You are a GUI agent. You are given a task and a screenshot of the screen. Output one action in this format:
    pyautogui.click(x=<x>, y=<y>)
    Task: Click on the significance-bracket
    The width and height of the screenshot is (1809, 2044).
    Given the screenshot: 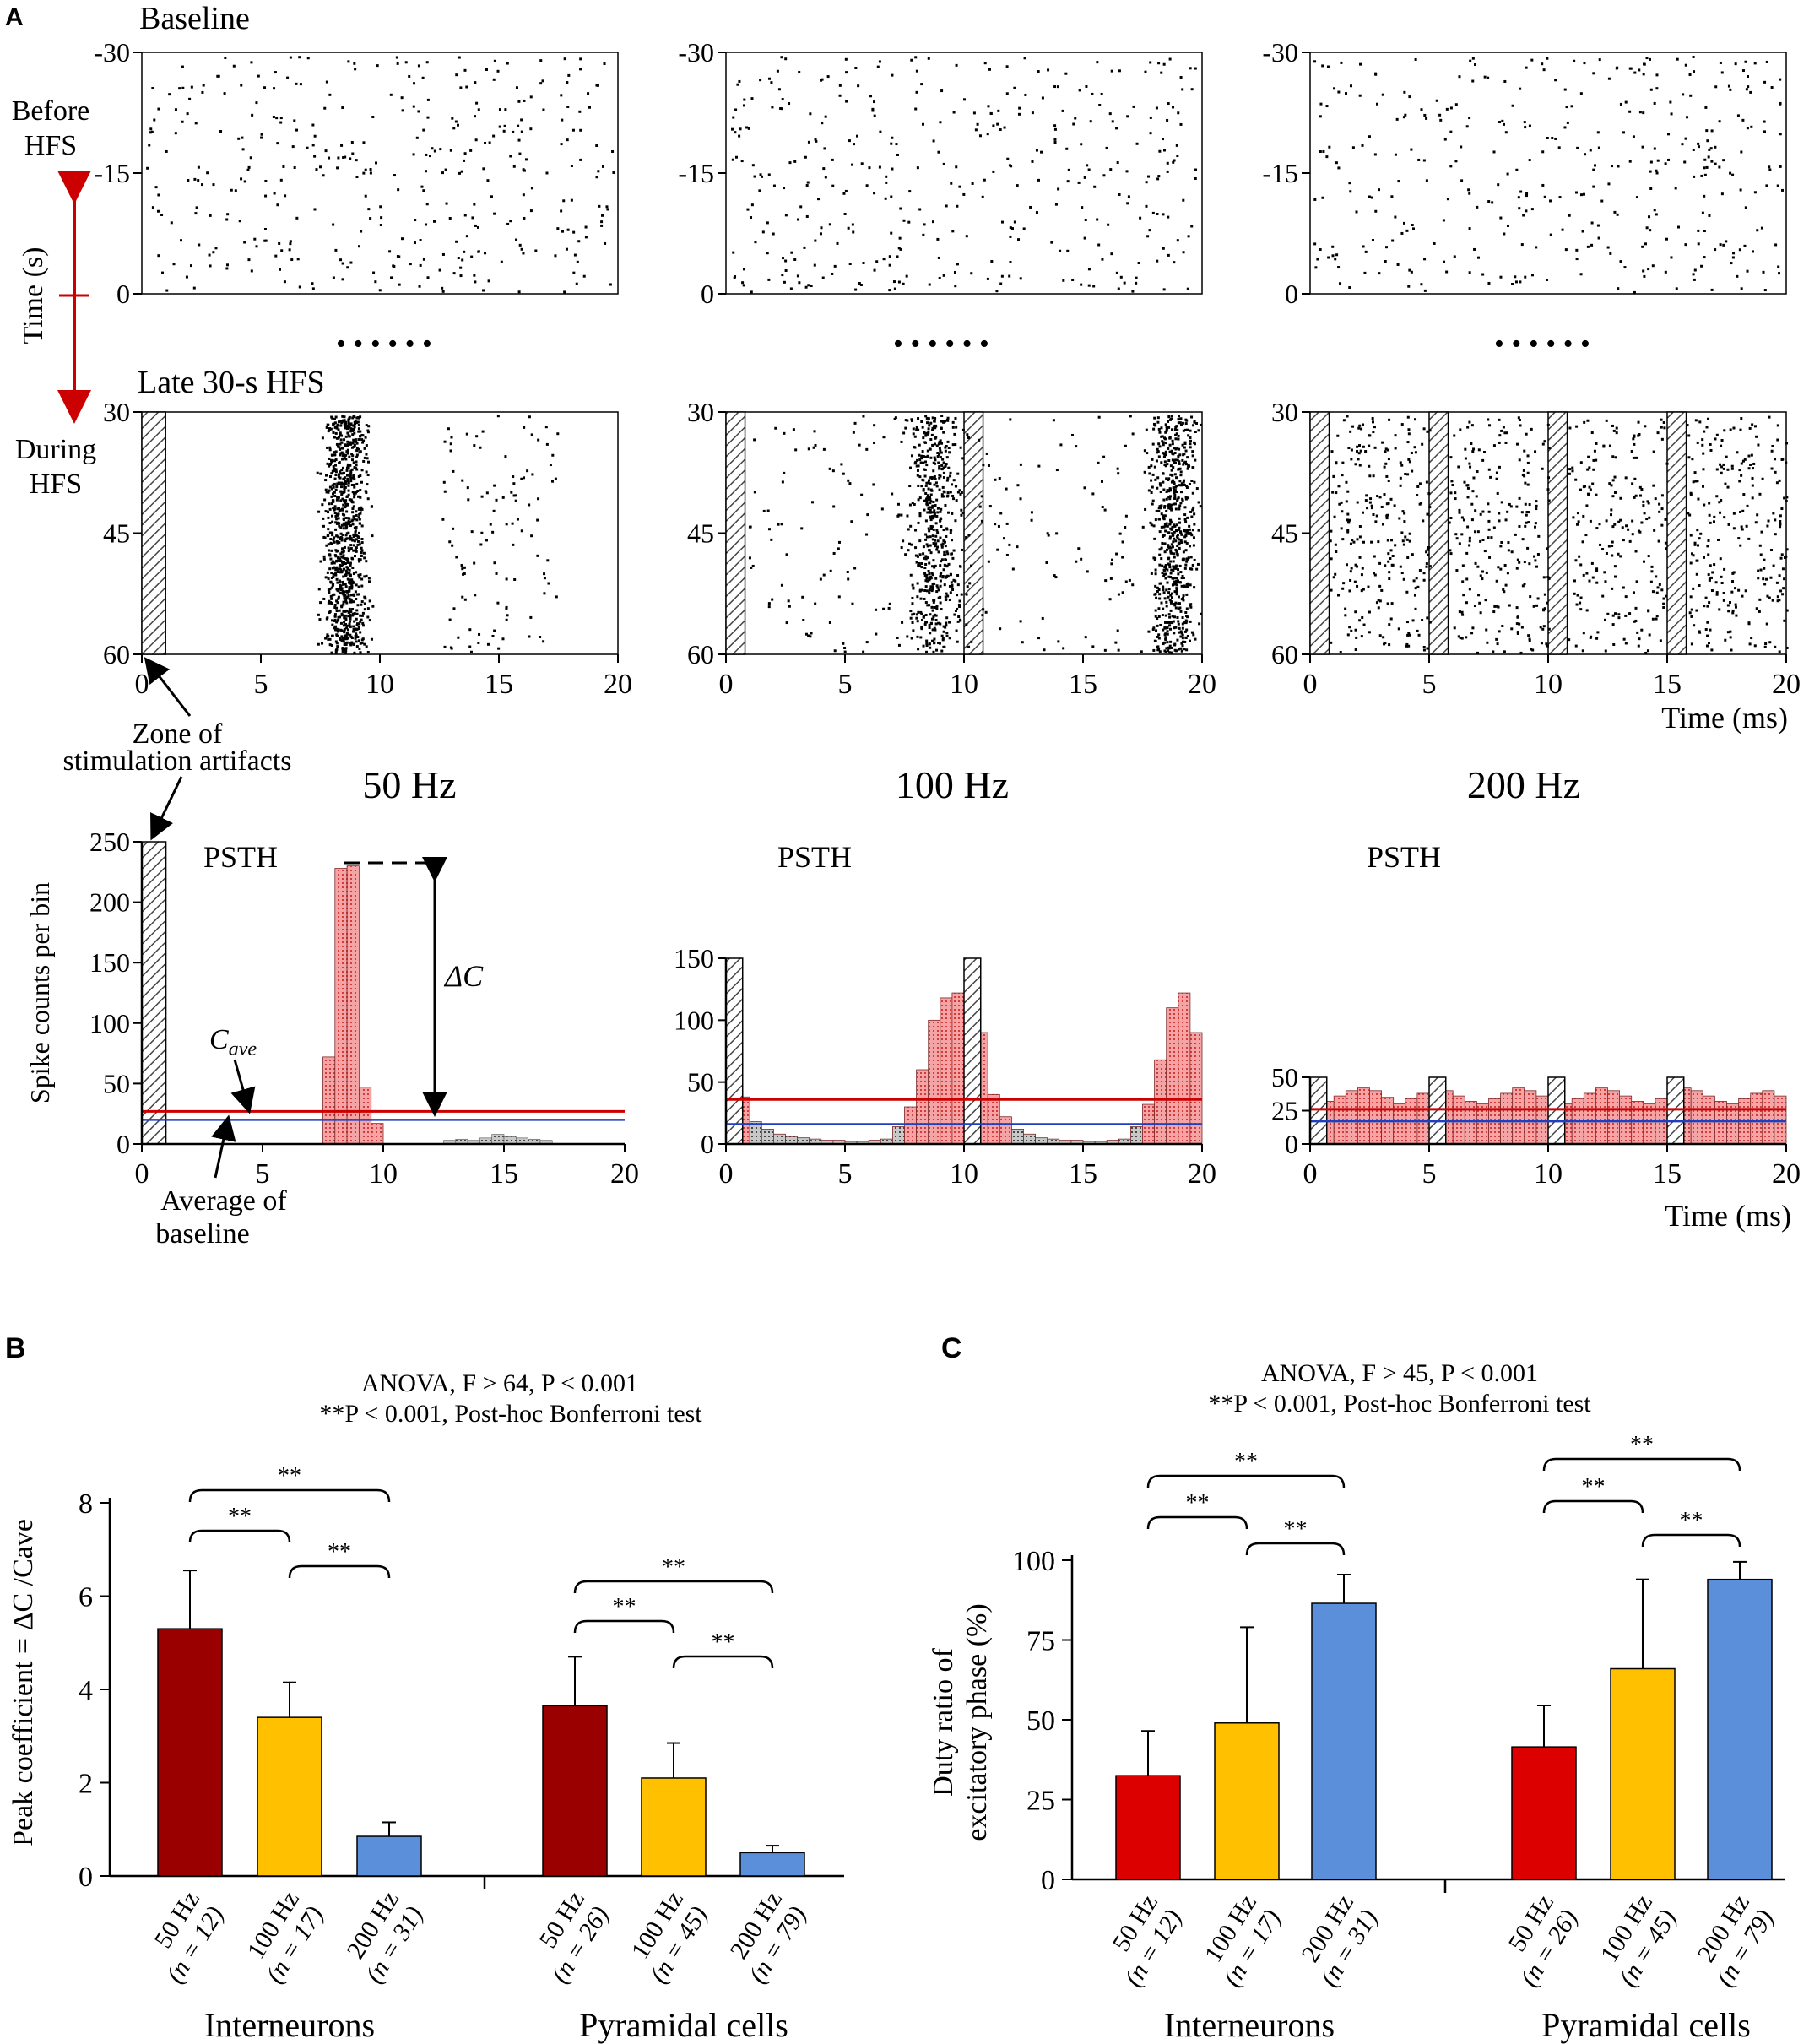 What is the action you would take?
    pyautogui.click(x=1295, y=1549)
    